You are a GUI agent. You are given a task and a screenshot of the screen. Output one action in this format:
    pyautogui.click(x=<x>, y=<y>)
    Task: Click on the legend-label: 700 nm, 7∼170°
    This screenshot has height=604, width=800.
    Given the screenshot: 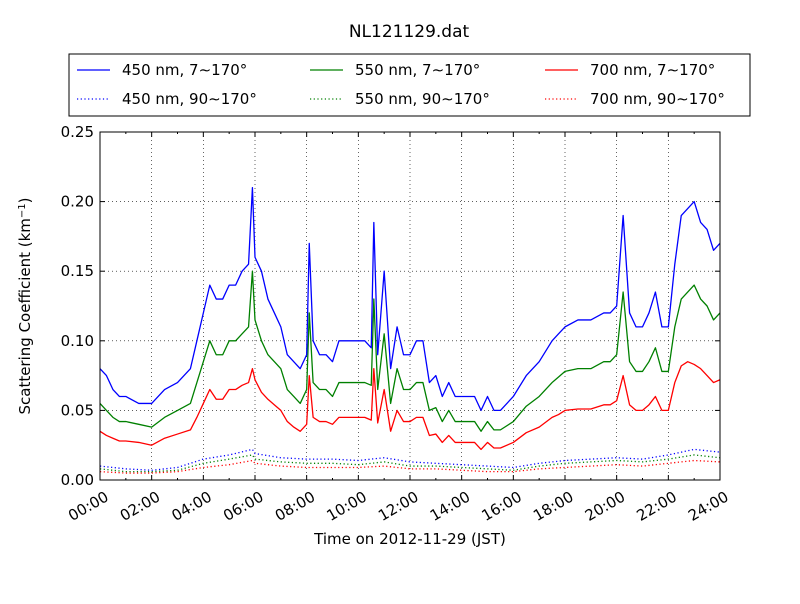 What is the action you would take?
    pyautogui.click(x=652, y=70)
    